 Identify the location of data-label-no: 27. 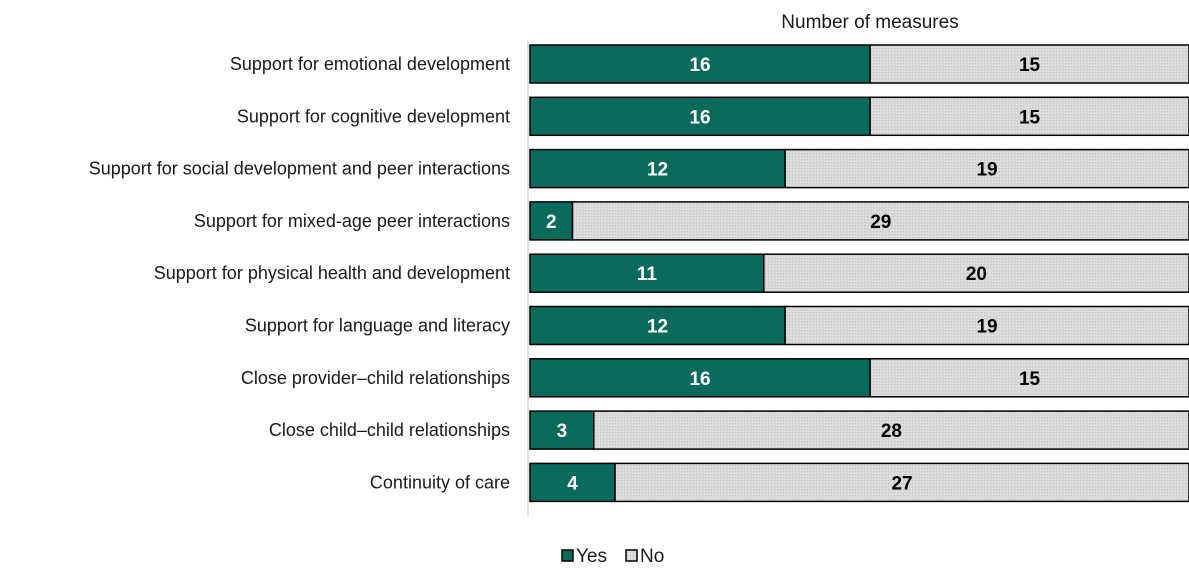
(901, 483).